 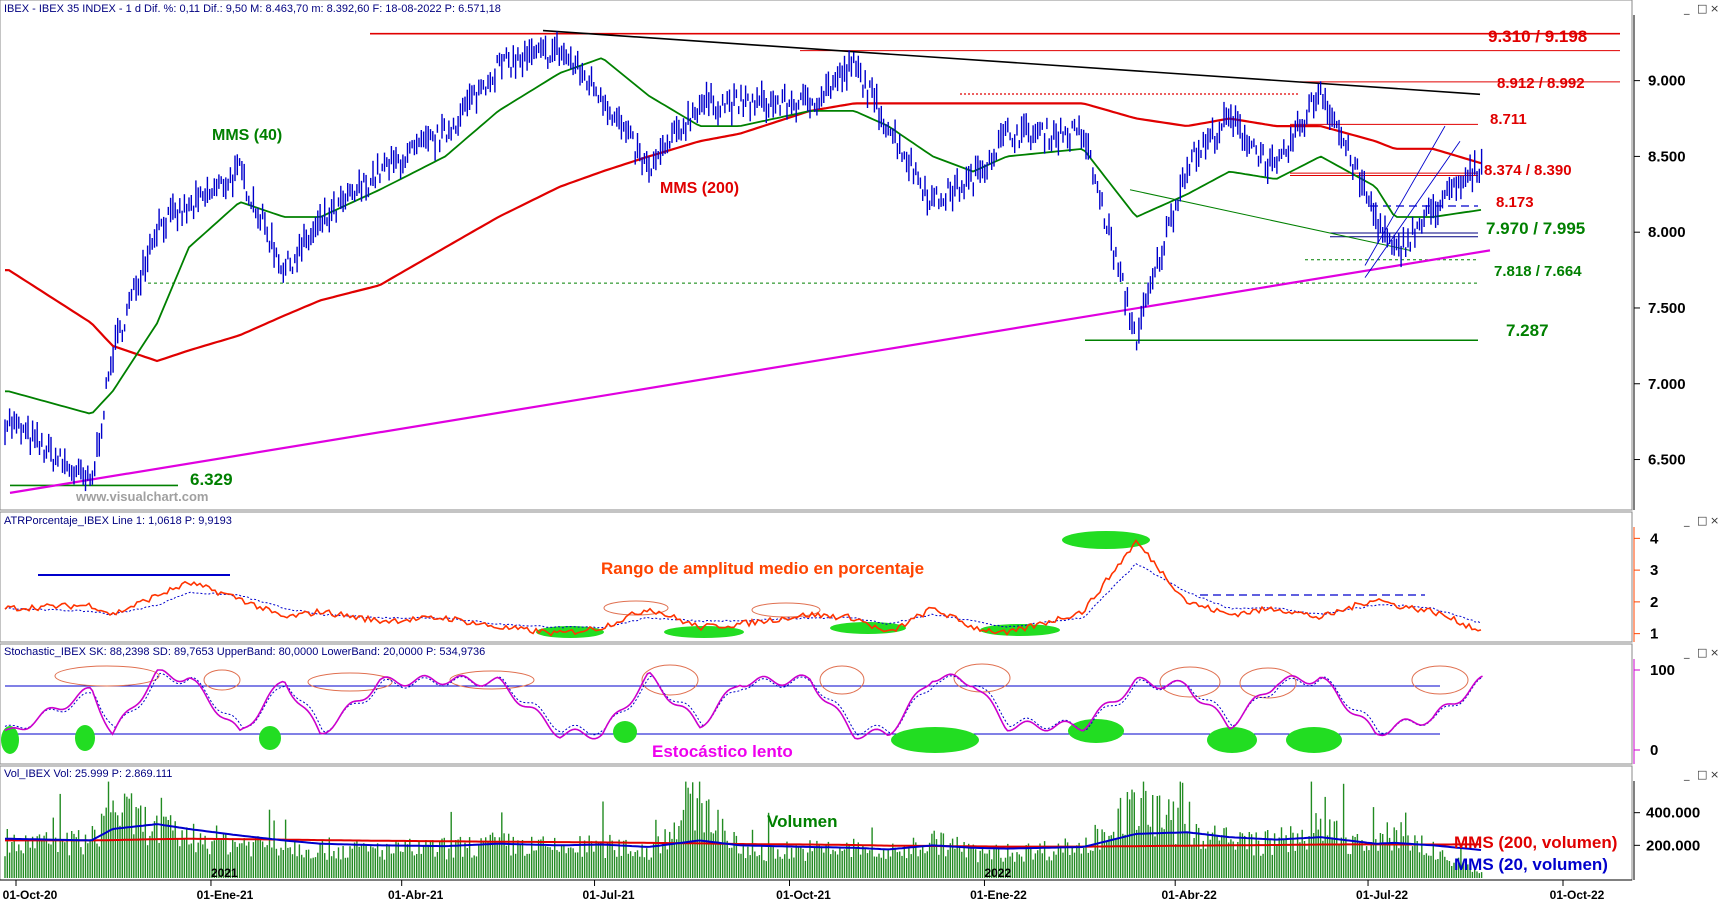 I want to click on year-mark-label: 2022, so click(x=997, y=873).